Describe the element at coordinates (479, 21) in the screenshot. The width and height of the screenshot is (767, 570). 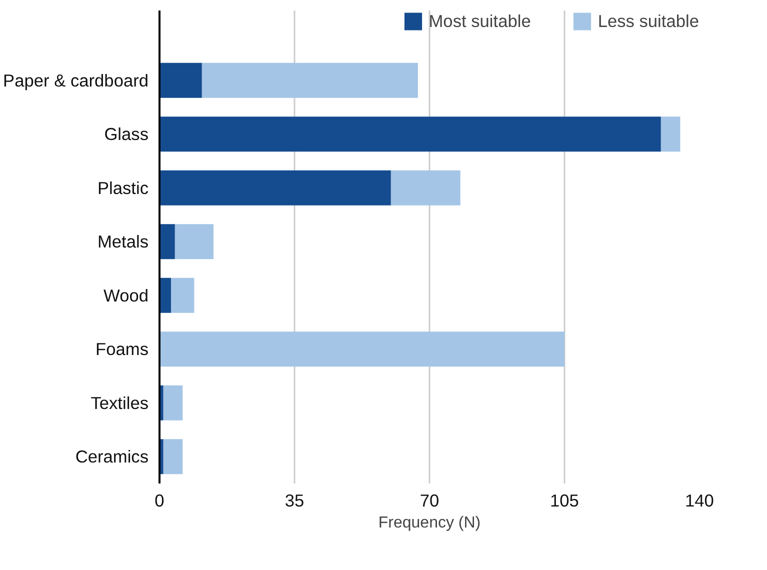
I see `legend-label: Most suitable` at that location.